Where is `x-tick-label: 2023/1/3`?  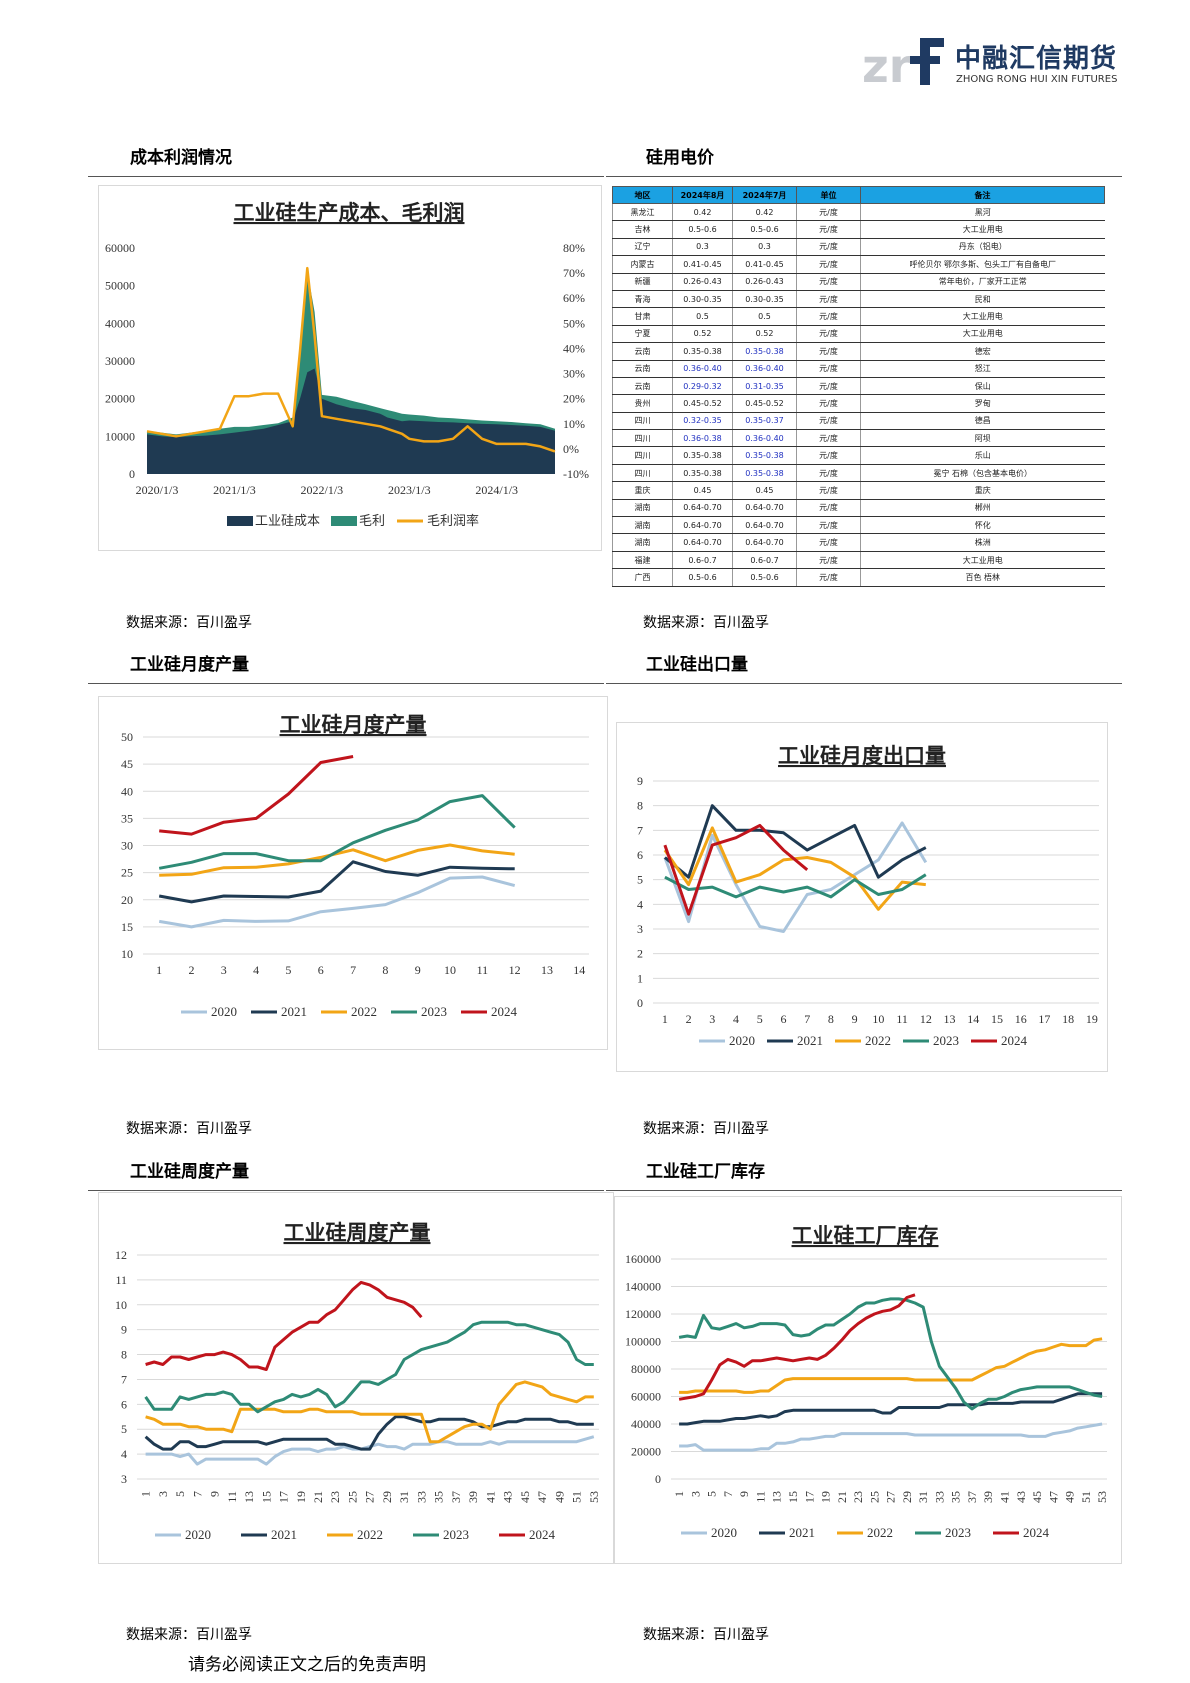 x-tick-label: 2023/1/3 is located at coordinates (409, 490).